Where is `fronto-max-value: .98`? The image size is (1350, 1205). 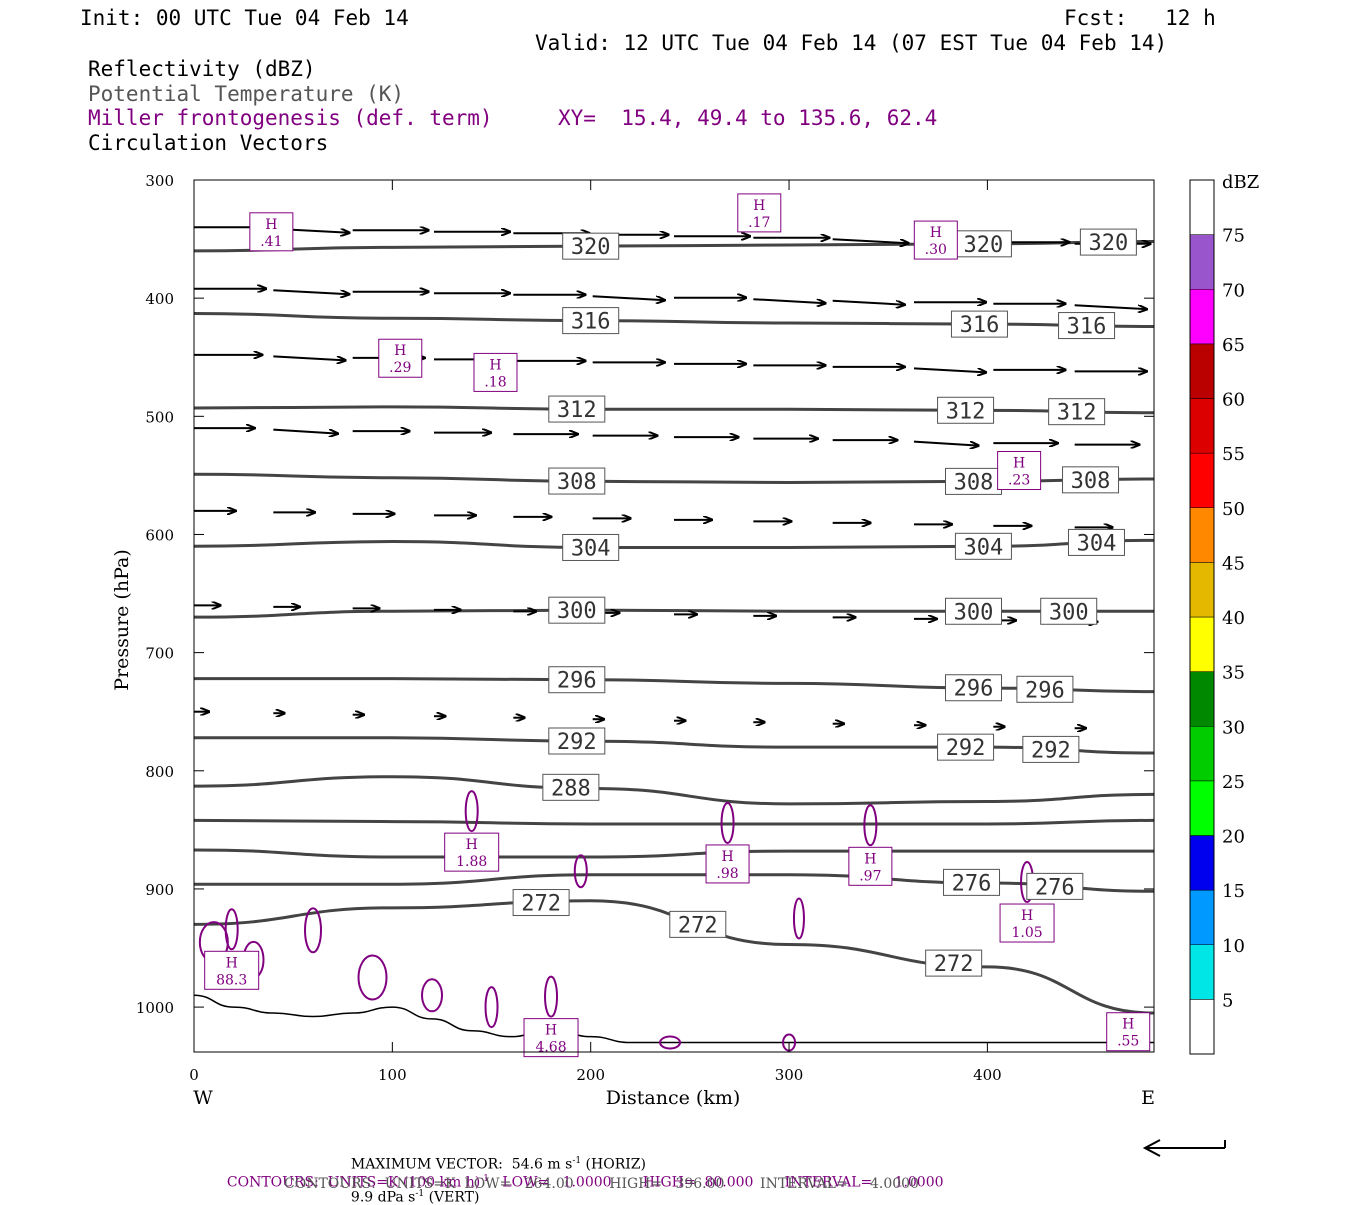 fronto-max-value: .98 is located at coordinates (727, 874).